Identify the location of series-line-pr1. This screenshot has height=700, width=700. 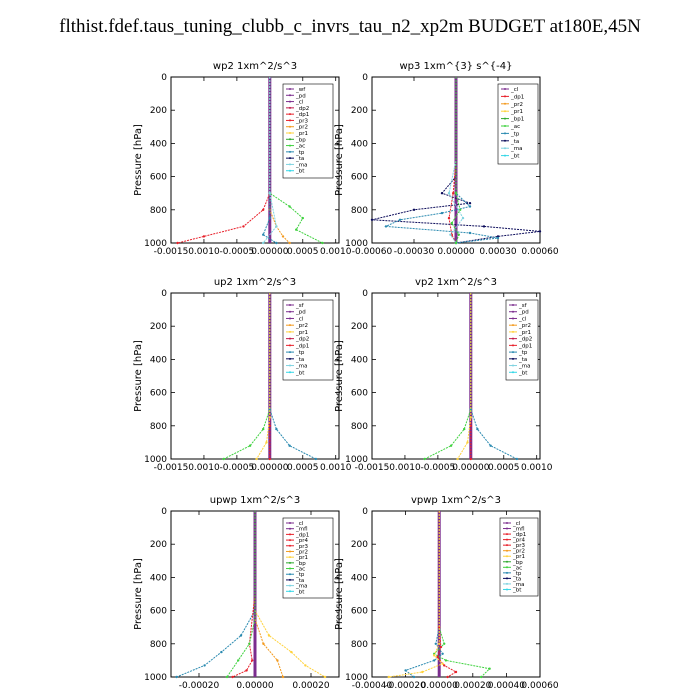
(464, 376).